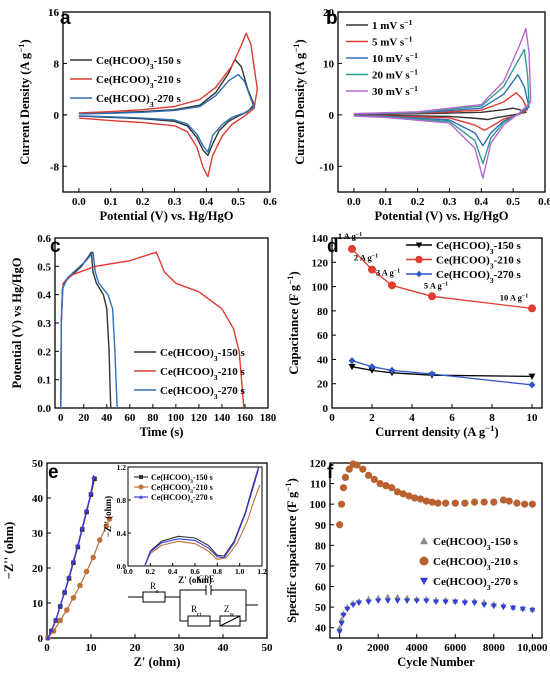 Image resolution: width=550 pixels, height=677 pixels. What do you see at coordinates (122, 566) in the screenshot?
I see `inset-y-tick-label: 0.0` at bounding box center [122, 566].